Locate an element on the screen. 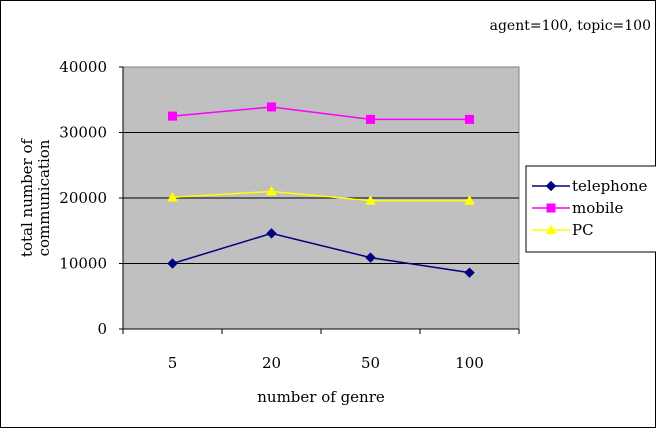 The width and height of the screenshot is (656, 428). y-tick-label: 10000 is located at coordinates (83, 264).